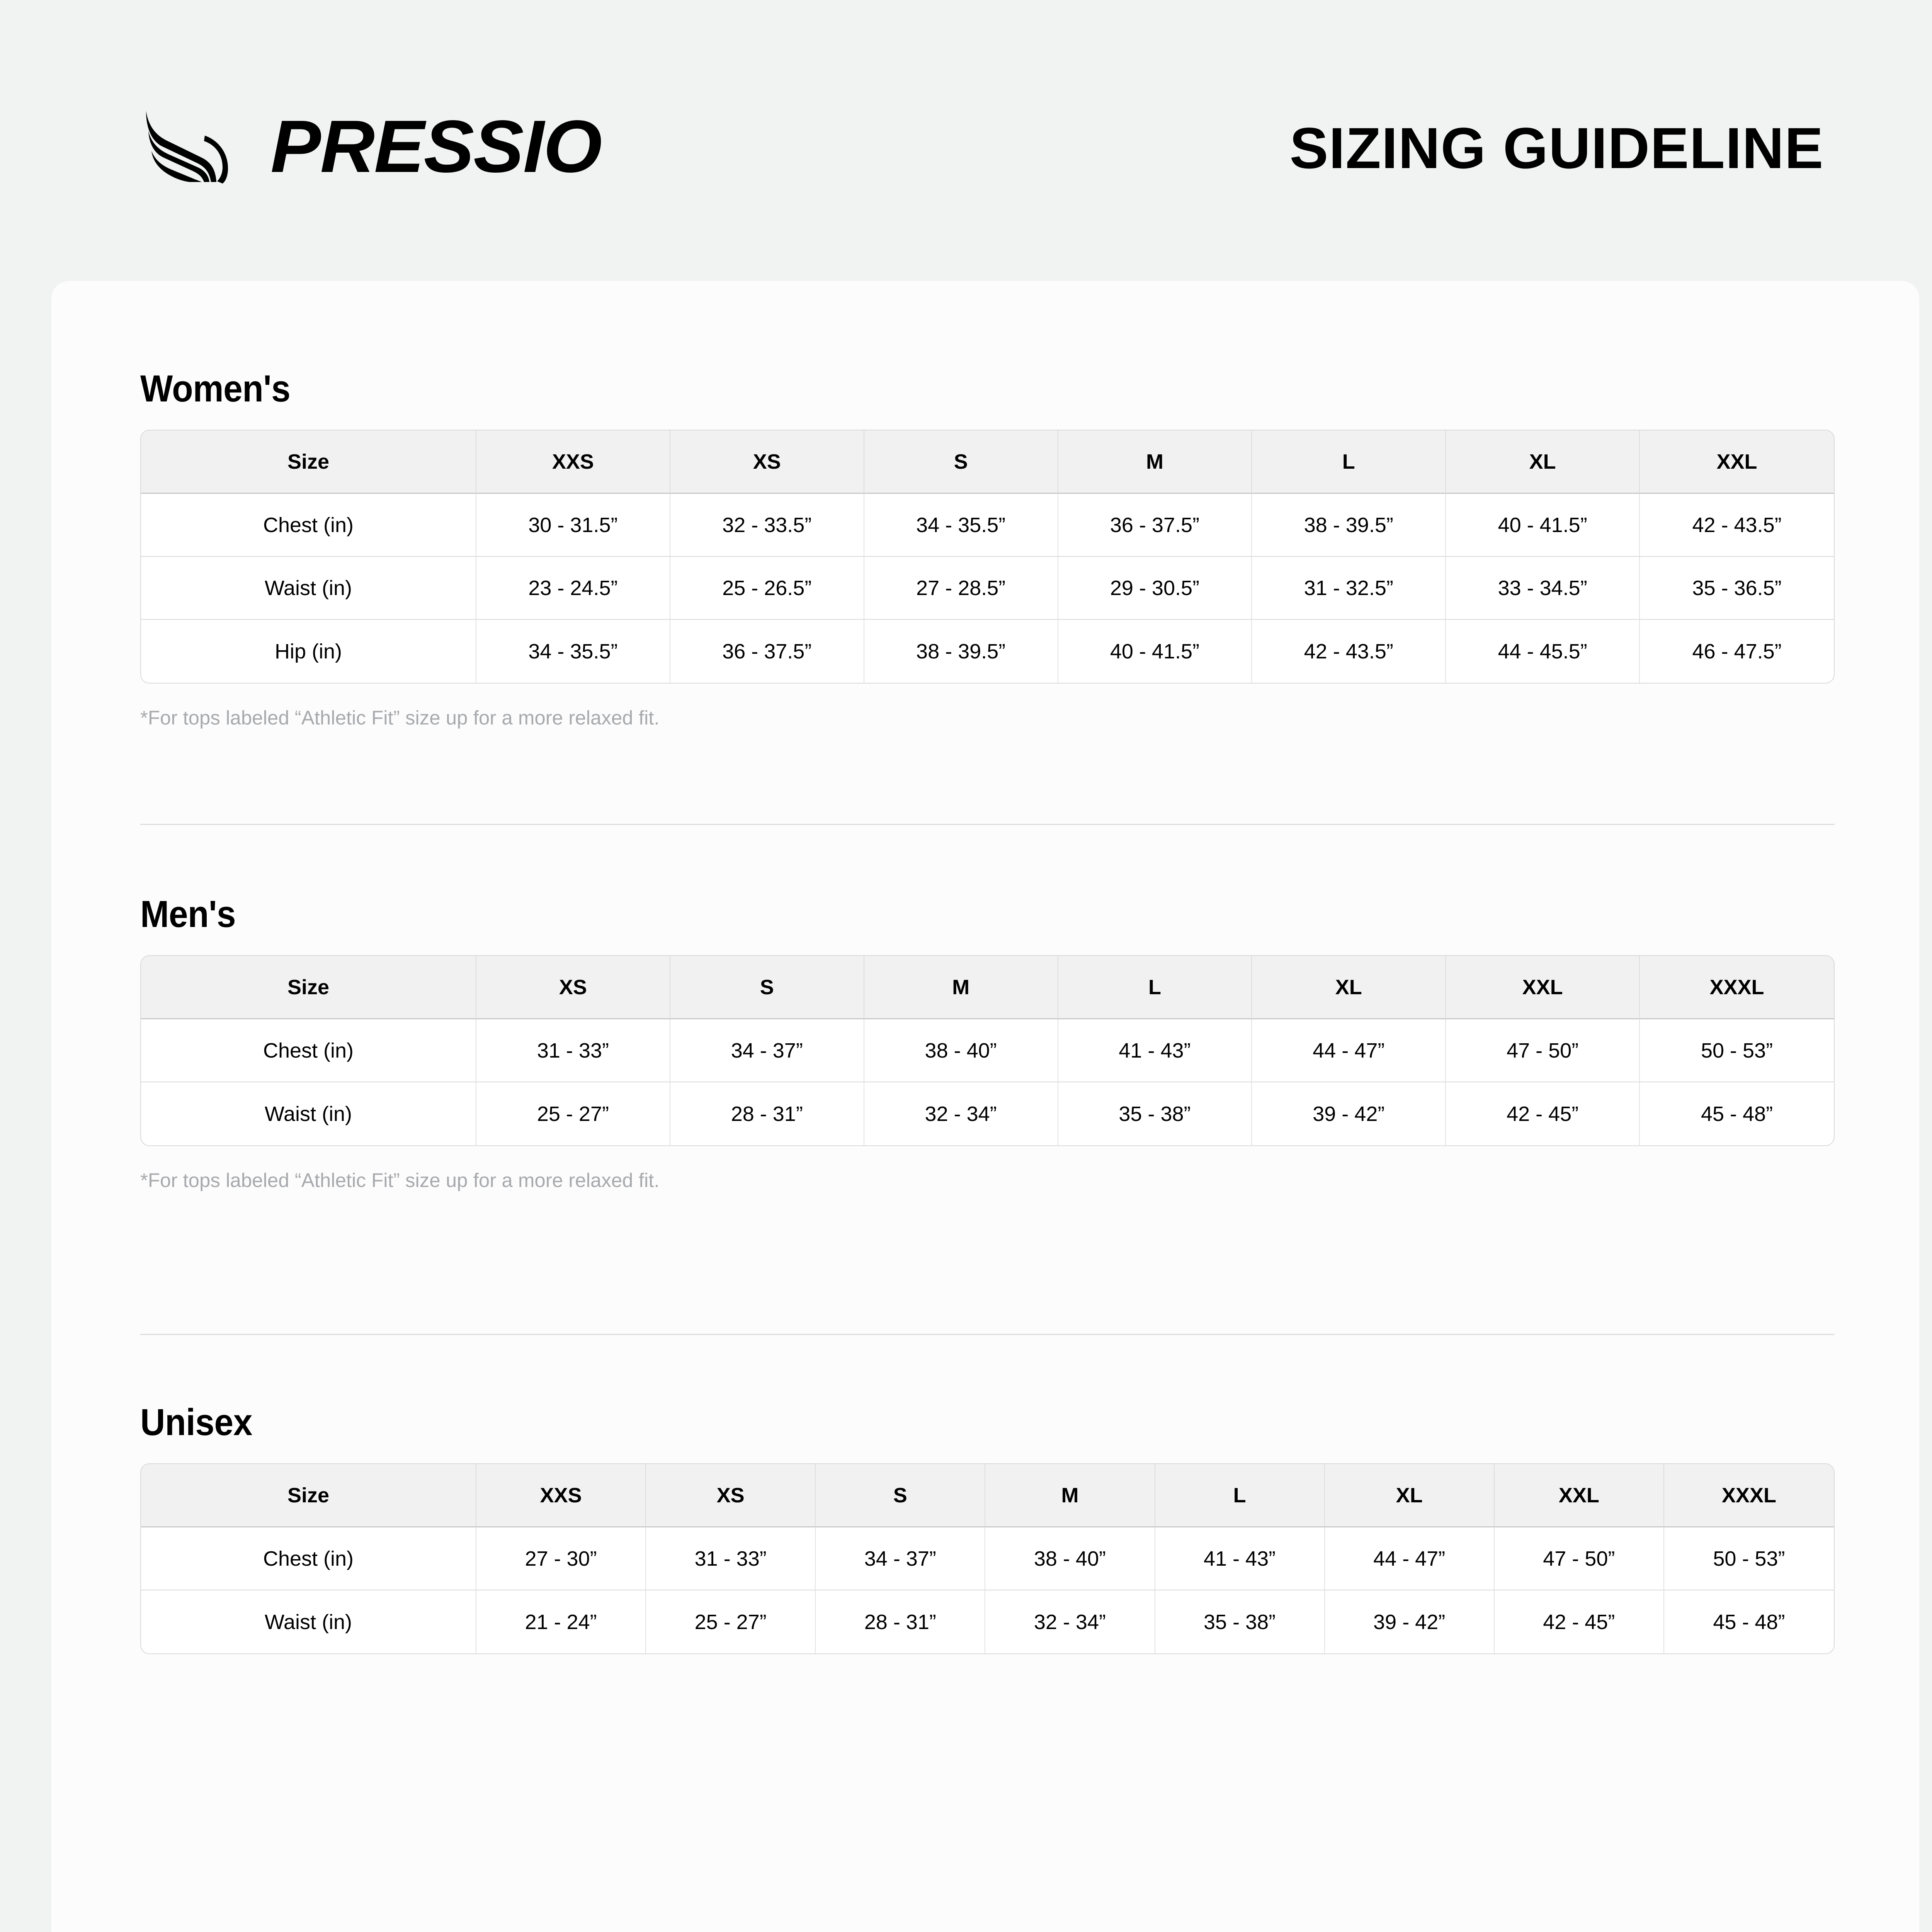  What do you see at coordinates (561, 1622) in the screenshot?
I see `measurement-cell: 21 - 24”` at bounding box center [561, 1622].